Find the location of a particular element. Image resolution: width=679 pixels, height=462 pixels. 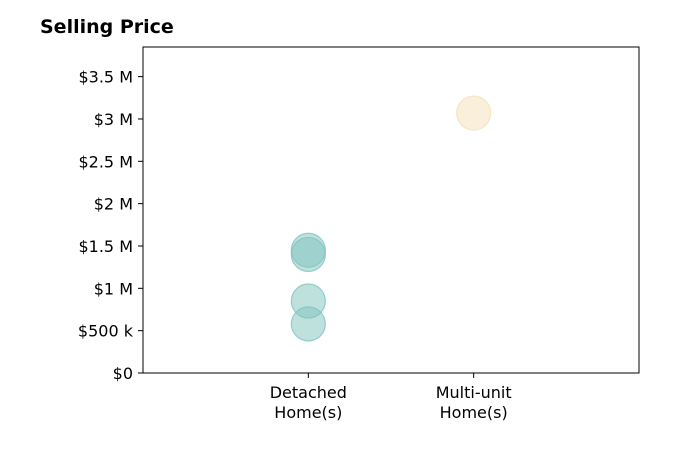

y-tick-label: $3 M is located at coordinates (113, 119).